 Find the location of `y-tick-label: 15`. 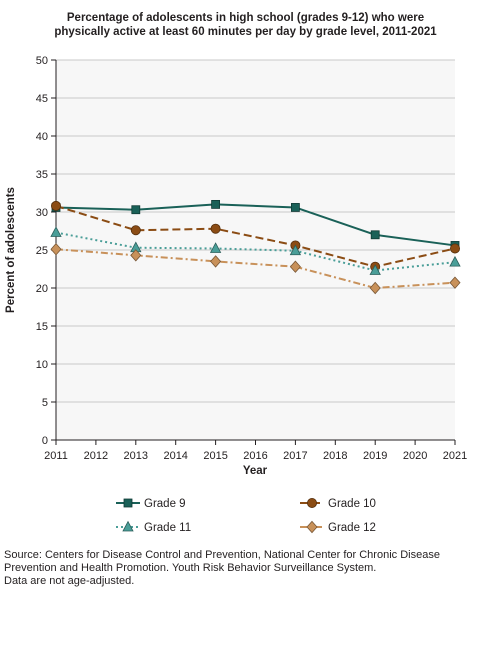

y-tick-label: 15 is located at coordinates (42, 327).